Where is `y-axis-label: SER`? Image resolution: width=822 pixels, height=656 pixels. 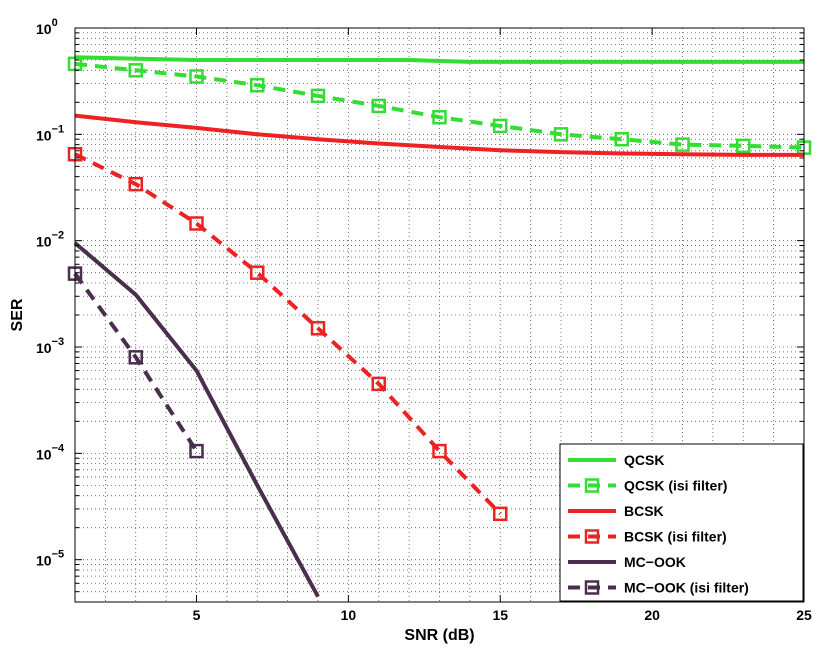
y-axis-label: SER is located at coordinates (17, 314).